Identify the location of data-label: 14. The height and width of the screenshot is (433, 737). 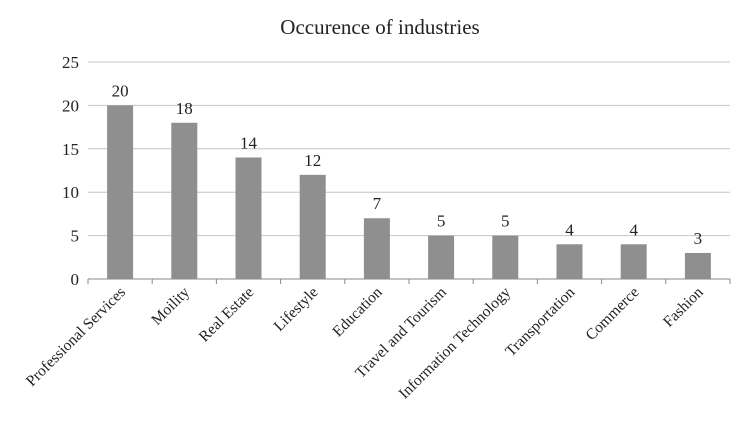
(249, 142).